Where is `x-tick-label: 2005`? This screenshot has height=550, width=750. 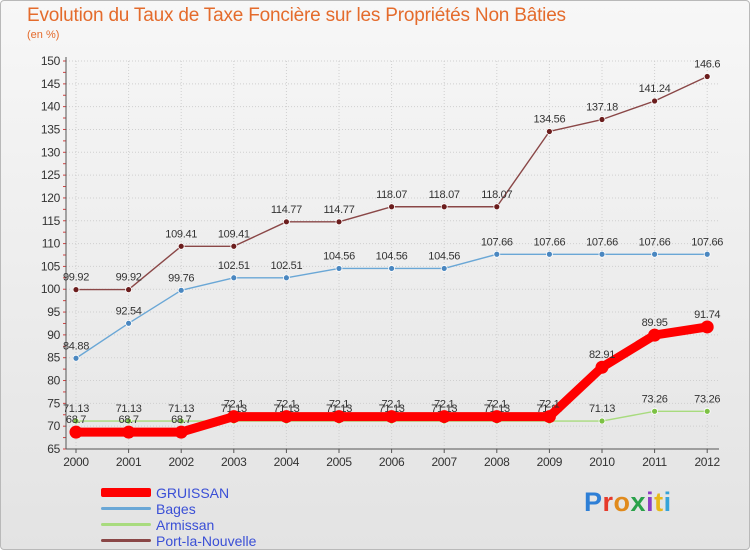
x-tick-label: 2005 is located at coordinates (339, 462).